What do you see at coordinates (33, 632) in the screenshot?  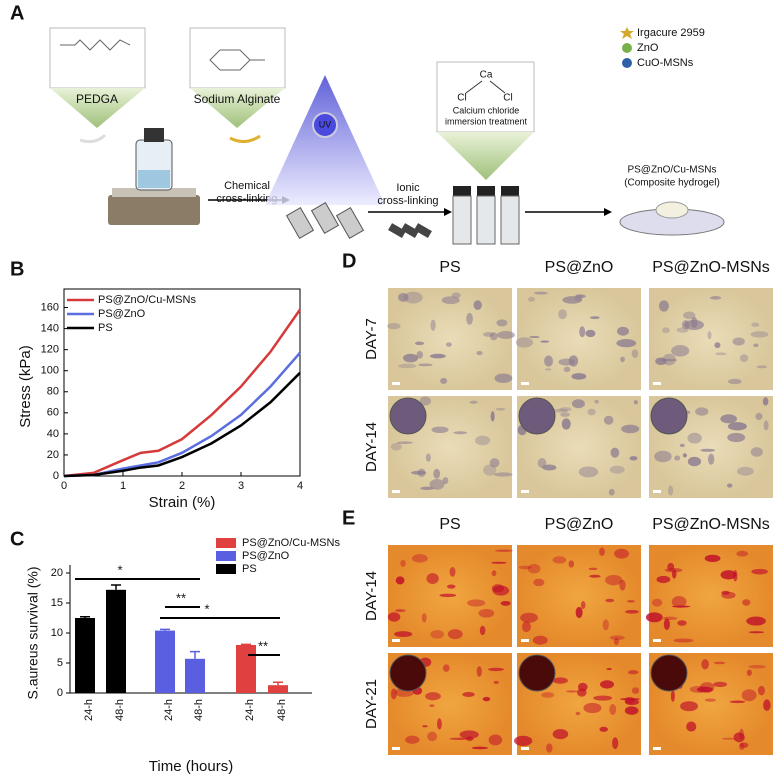 I see `y-axis-label: S.aureus survival (%)` at bounding box center [33, 632].